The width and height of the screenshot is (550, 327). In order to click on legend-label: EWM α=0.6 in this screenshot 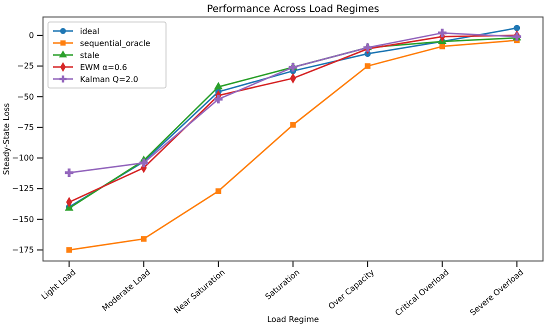, I will do `click(104, 67)`.